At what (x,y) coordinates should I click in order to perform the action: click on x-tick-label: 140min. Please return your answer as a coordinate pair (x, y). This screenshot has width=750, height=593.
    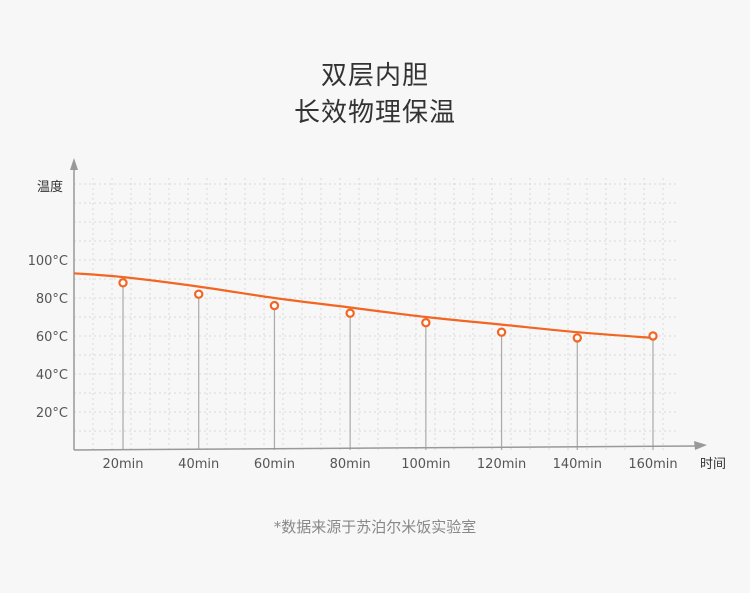
    Looking at the image, I should click on (577, 464).